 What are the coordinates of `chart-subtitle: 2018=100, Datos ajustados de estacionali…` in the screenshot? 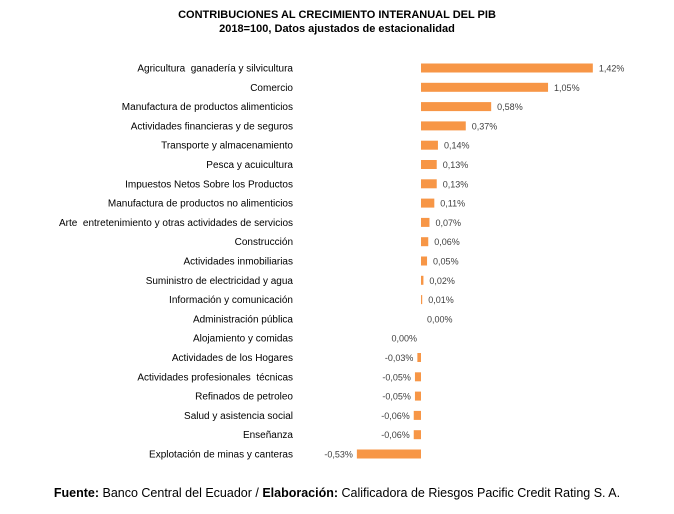 It's located at (337, 29).